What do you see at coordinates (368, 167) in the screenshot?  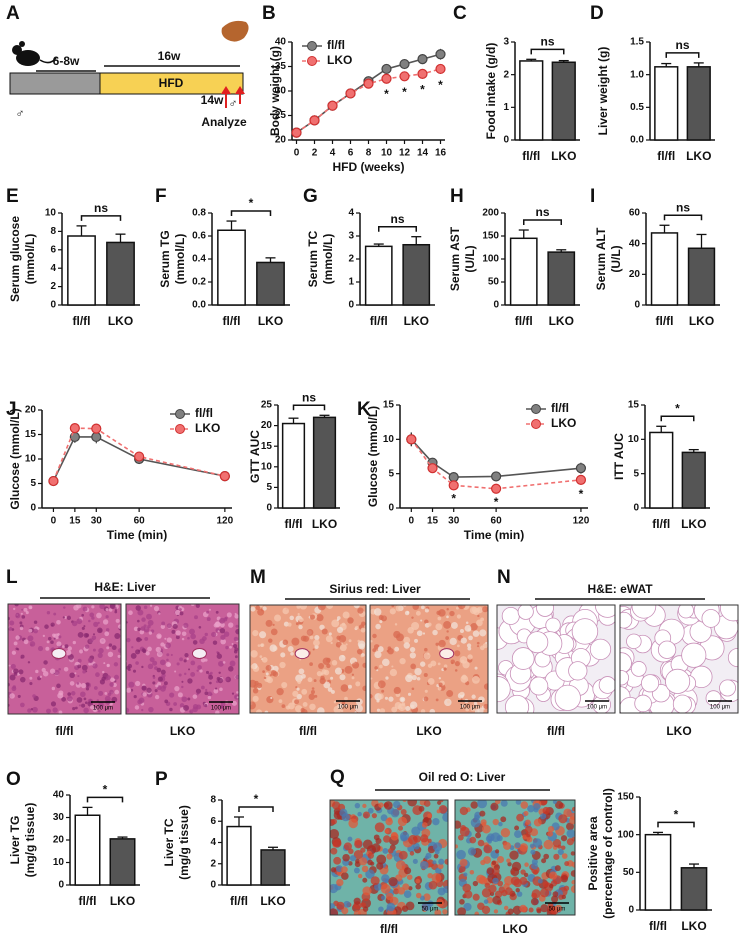 I see `x-axis-label: HFD (weeks)` at bounding box center [368, 167].